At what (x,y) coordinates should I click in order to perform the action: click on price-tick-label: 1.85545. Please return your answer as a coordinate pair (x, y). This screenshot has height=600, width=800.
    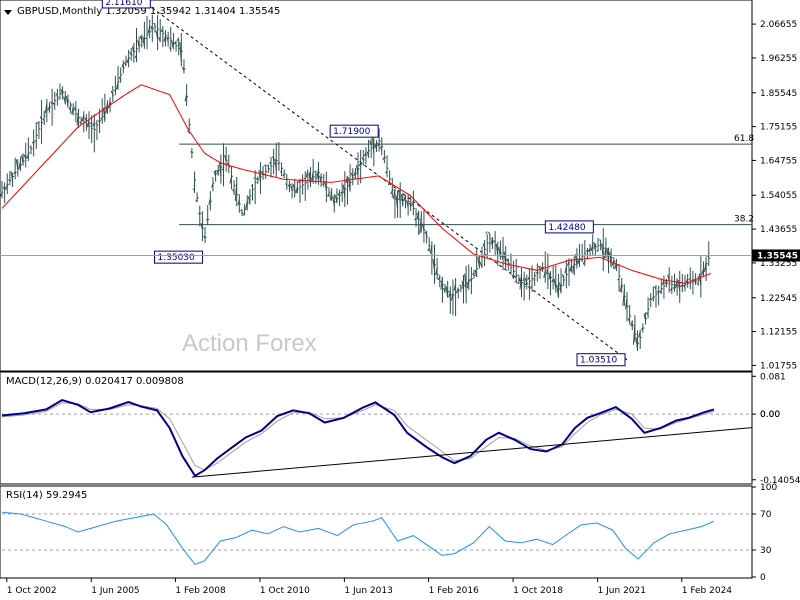
    Looking at the image, I should click on (778, 94).